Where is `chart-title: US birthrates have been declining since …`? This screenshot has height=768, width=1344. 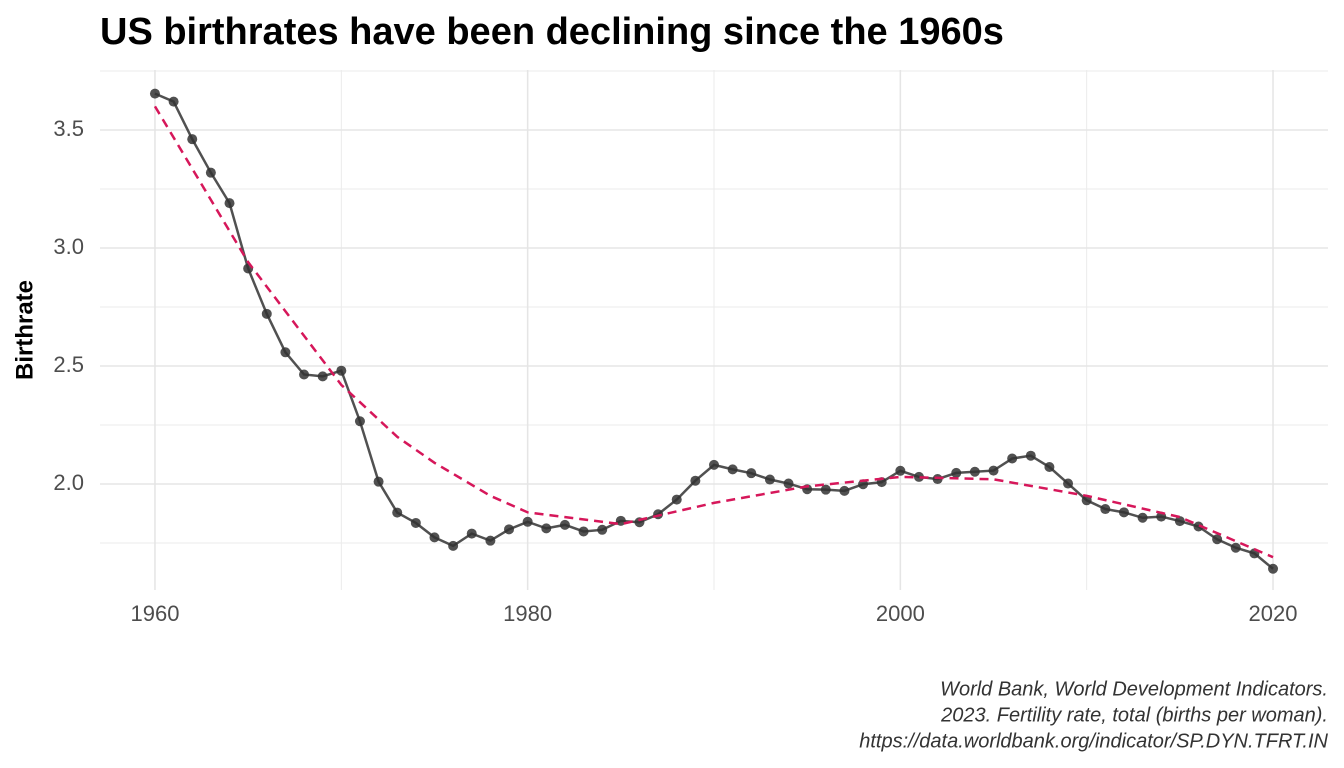 chart-title: US birthrates have been declining since … is located at coordinates (552, 32).